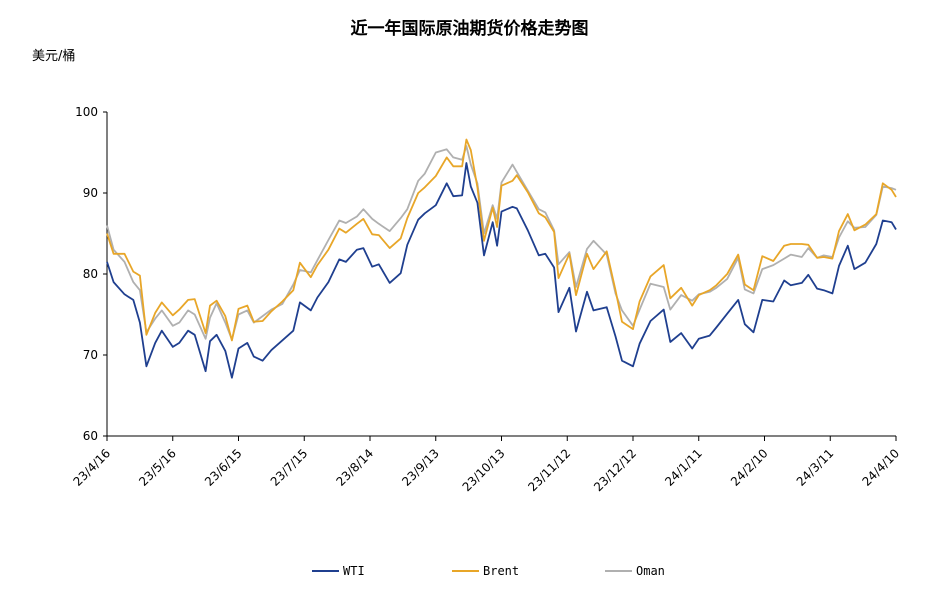 The height and width of the screenshot is (602, 939). What do you see at coordinates (683, 467) in the screenshot?
I see `x-tick-label: 24/1/11` at bounding box center [683, 467].